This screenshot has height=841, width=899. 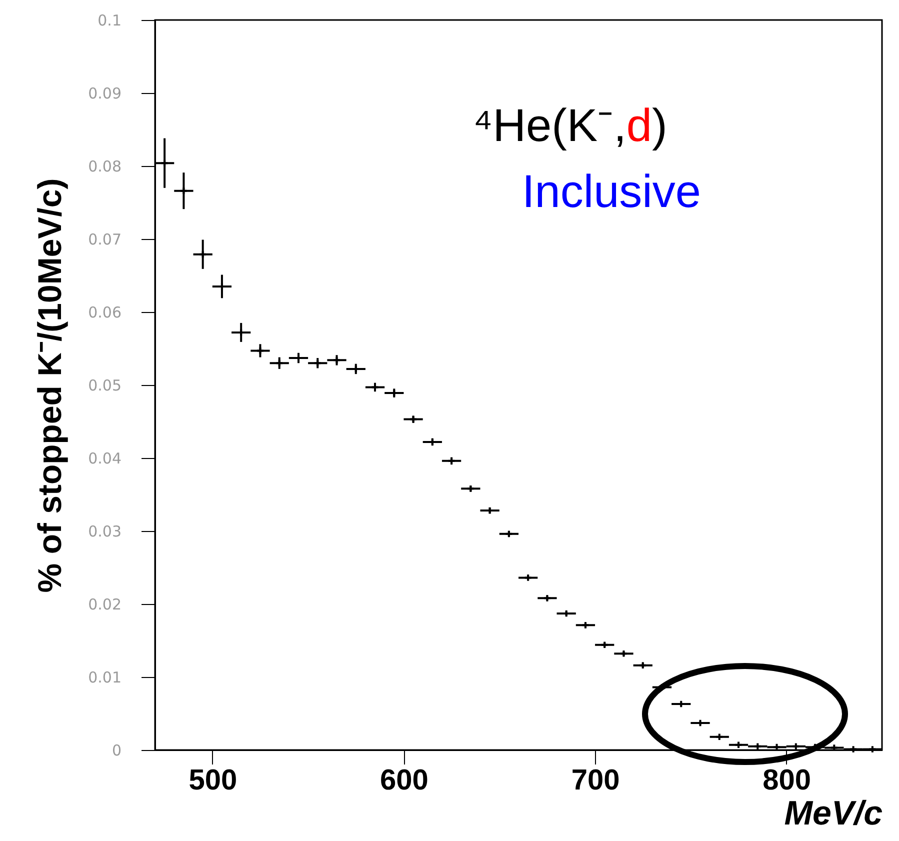 I want to click on y-tick-label: 0.03, so click(x=105, y=531).